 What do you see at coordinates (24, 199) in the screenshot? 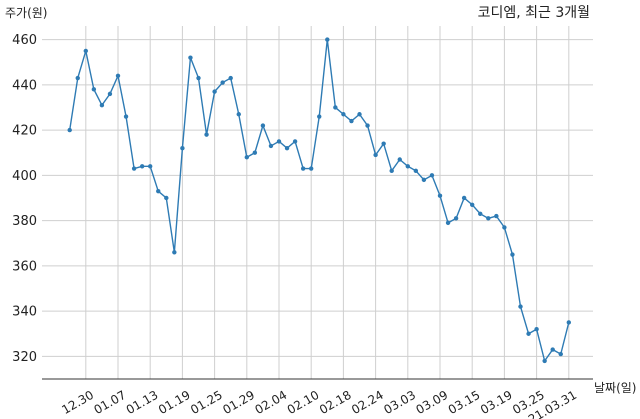
I see `y-tick-labels: 320 340 360 380 400 420 440 460` at bounding box center [24, 199].